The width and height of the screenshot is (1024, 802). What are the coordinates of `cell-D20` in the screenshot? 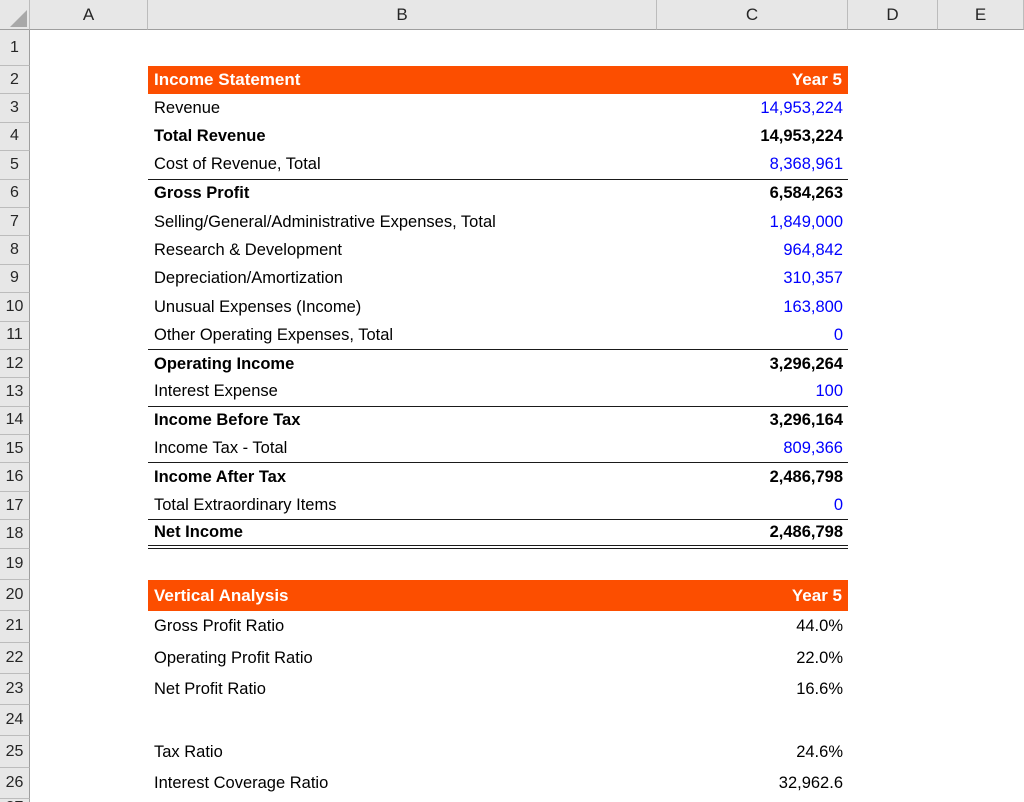 It's located at (893, 595).